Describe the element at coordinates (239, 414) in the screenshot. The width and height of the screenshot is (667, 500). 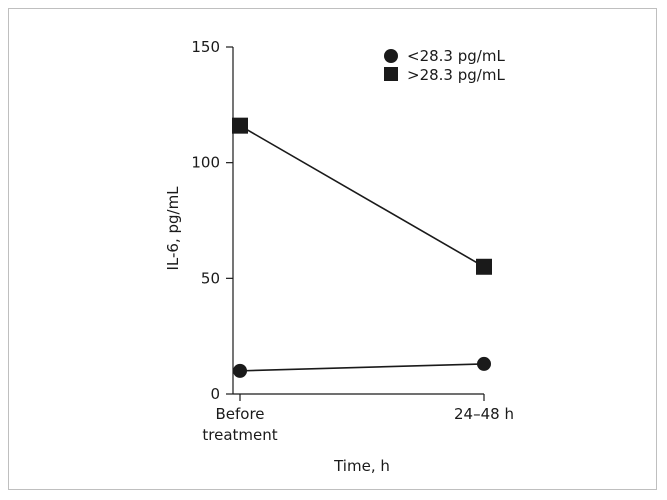
I see `x-tick-label: Before` at that location.